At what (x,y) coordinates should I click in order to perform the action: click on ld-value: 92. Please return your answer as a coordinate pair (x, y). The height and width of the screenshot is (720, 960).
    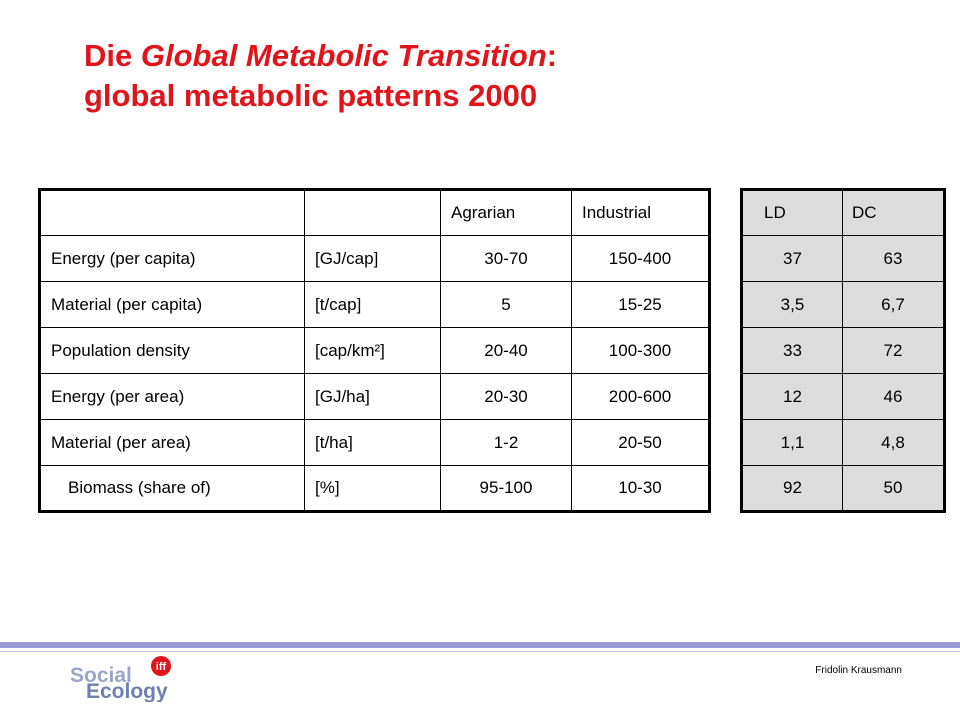
    Looking at the image, I should click on (792, 488).